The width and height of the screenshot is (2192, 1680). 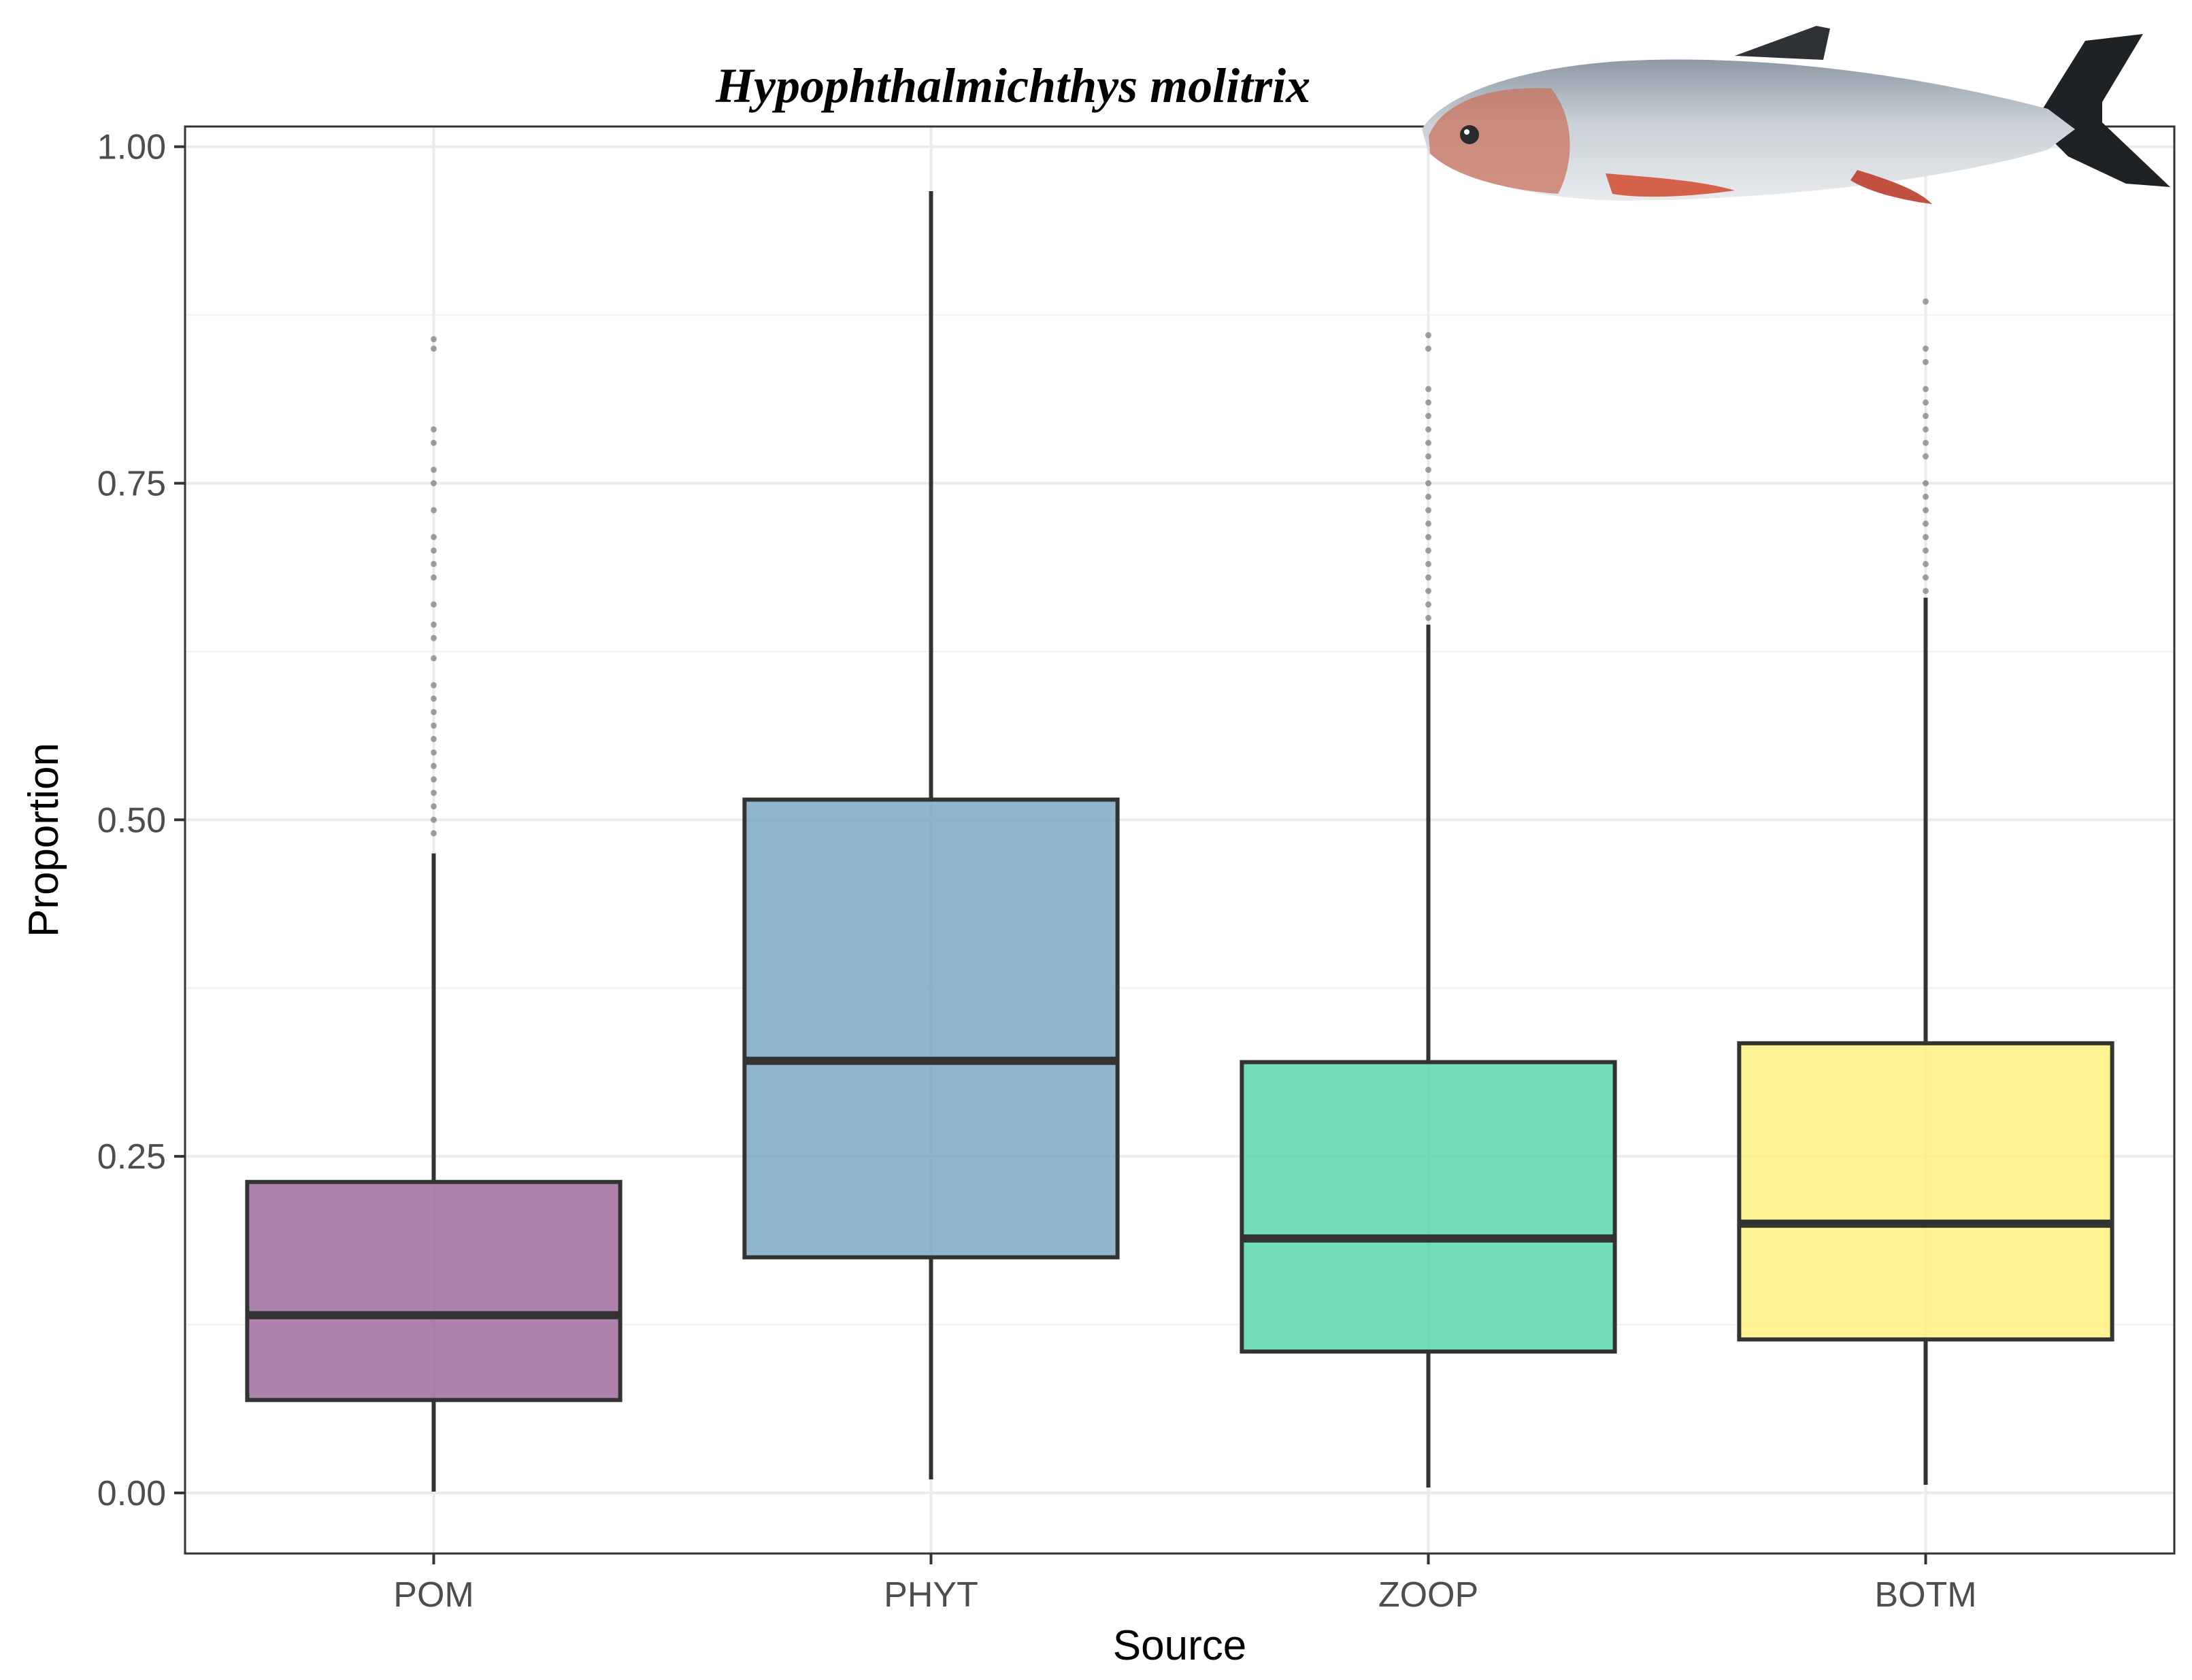 I want to click on y-axis-title: Proportion, so click(x=43, y=840).